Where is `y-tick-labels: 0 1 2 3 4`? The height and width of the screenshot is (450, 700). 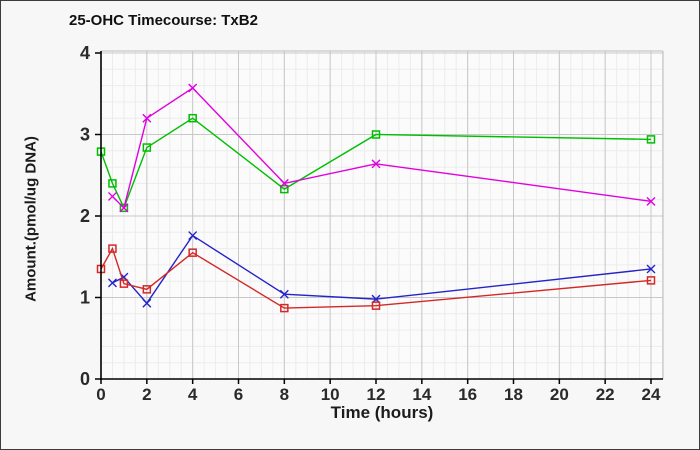
y-tick-labels: 0 1 2 3 4 is located at coordinates (85, 216).